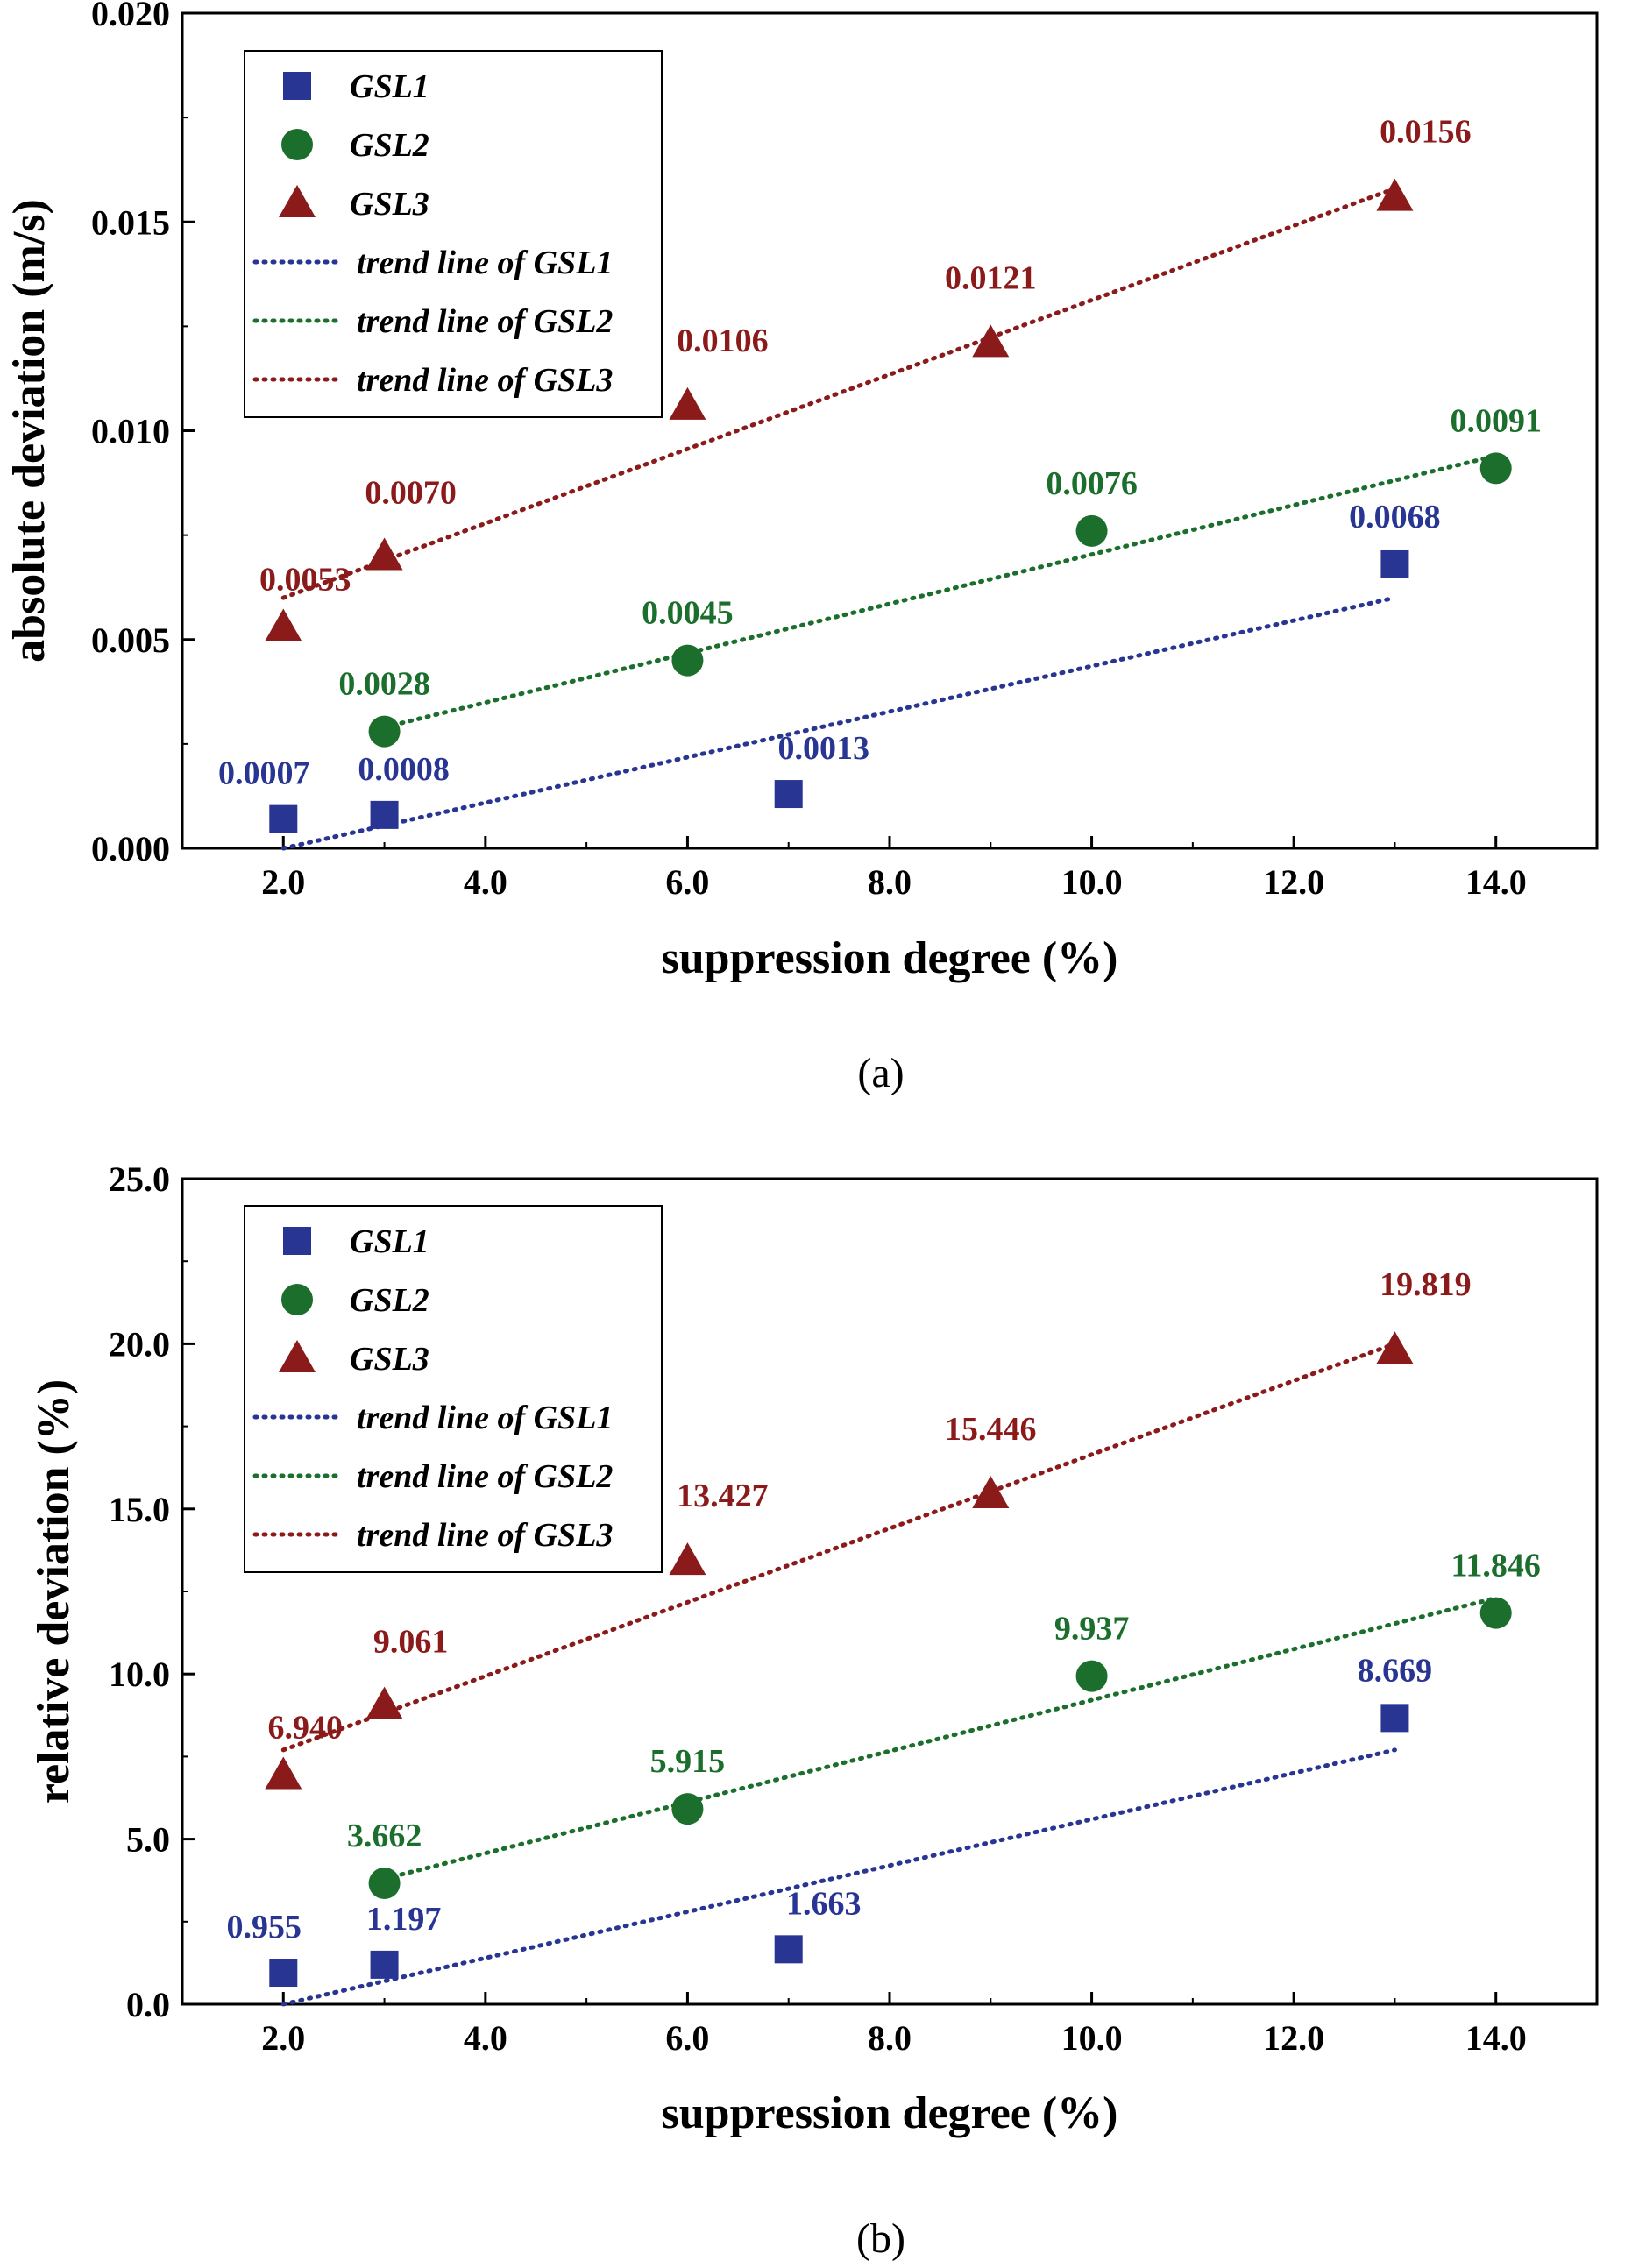 Image resolution: width=1639 pixels, height=2268 pixels. Describe the element at coordinates (297, 1356) in the screenshot. I see `legend-marker-gsl3` at that location.